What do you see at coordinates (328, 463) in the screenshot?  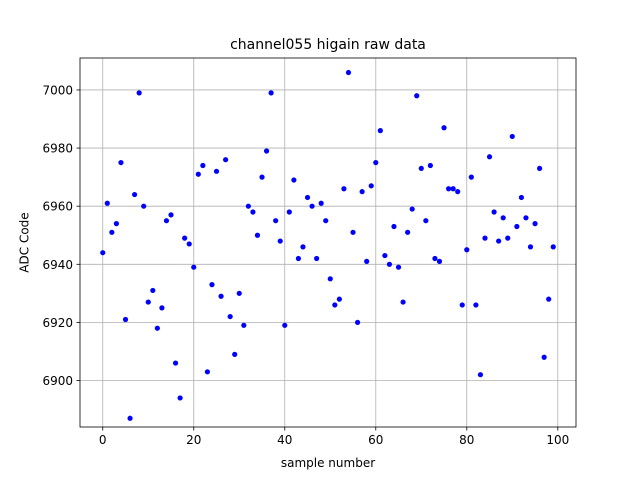 I see `x-axis-label: sample number` at bounding box center [328, 463].